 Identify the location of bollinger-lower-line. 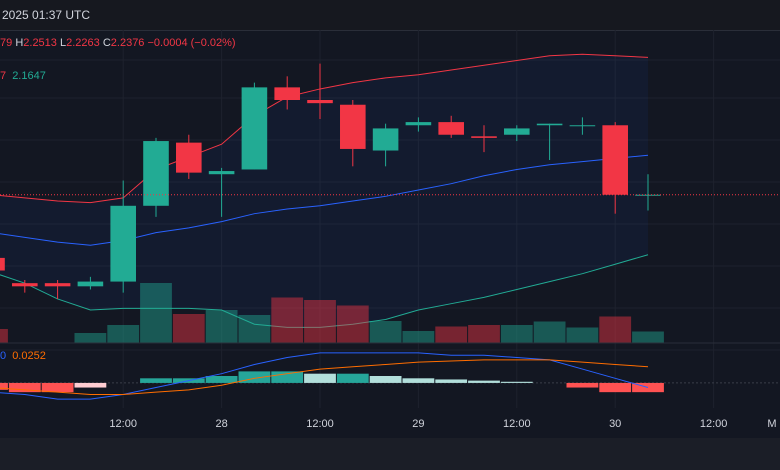
(324, 291).